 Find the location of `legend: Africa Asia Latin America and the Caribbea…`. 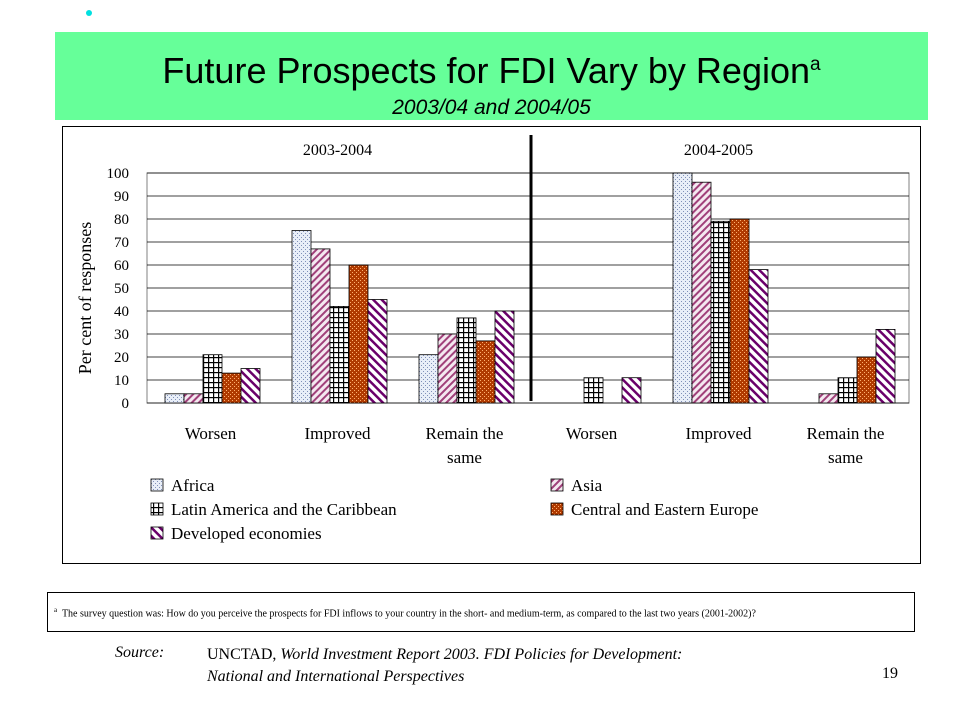

legend: Africa Asia Latin America and the Caribbea… is located at coordinates (454, 509).